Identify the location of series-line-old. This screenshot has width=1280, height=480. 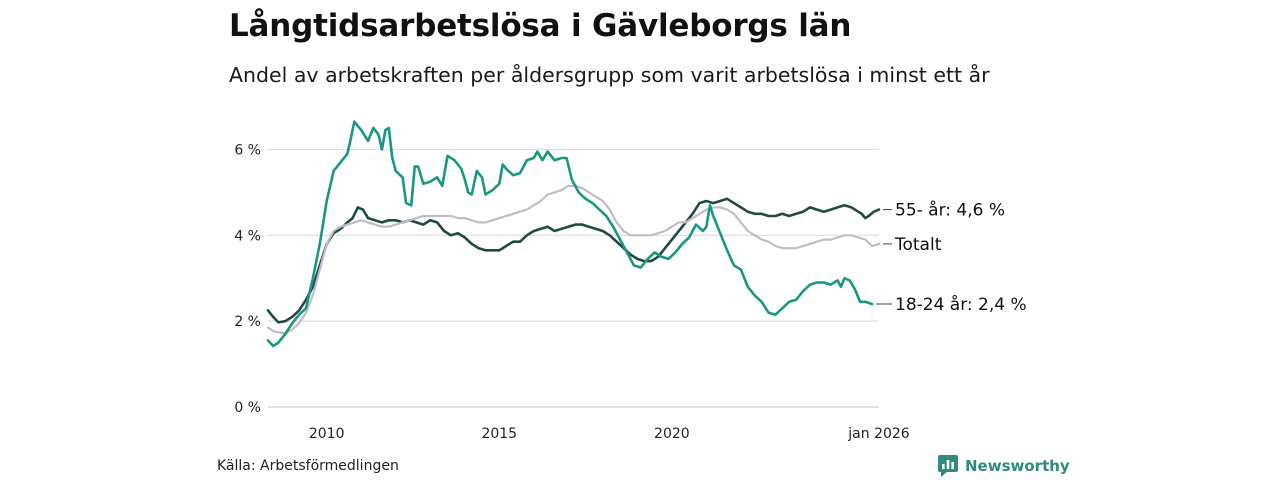
(573, 260).